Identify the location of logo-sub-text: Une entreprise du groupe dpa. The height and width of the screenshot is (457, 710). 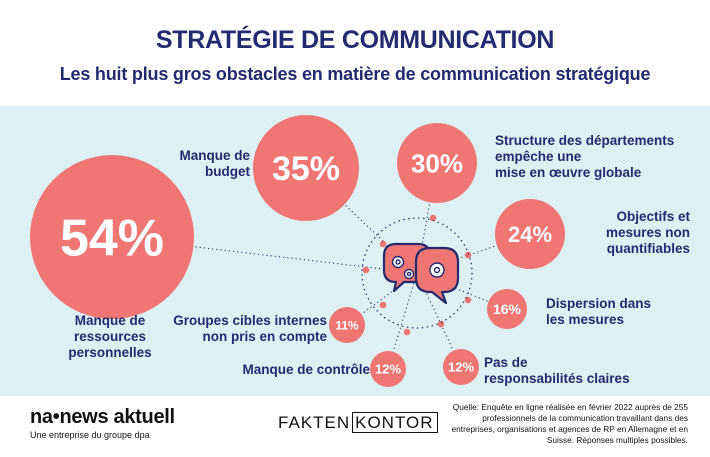
(90, 435).